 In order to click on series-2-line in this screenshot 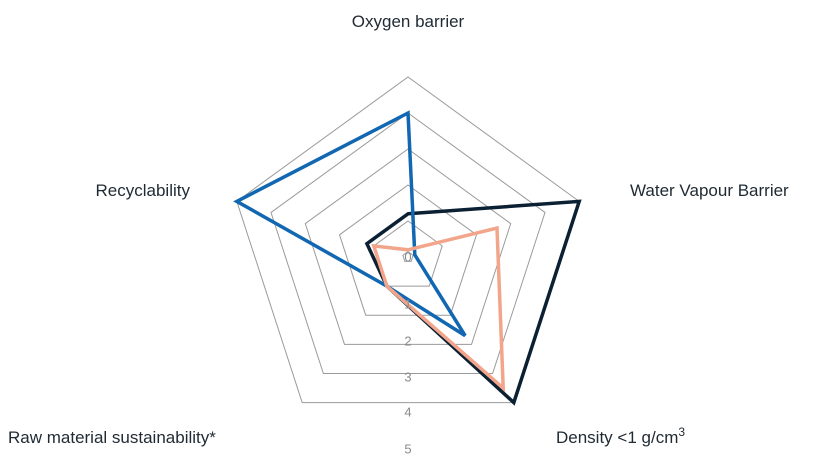, I will do `click(438, 309)`.